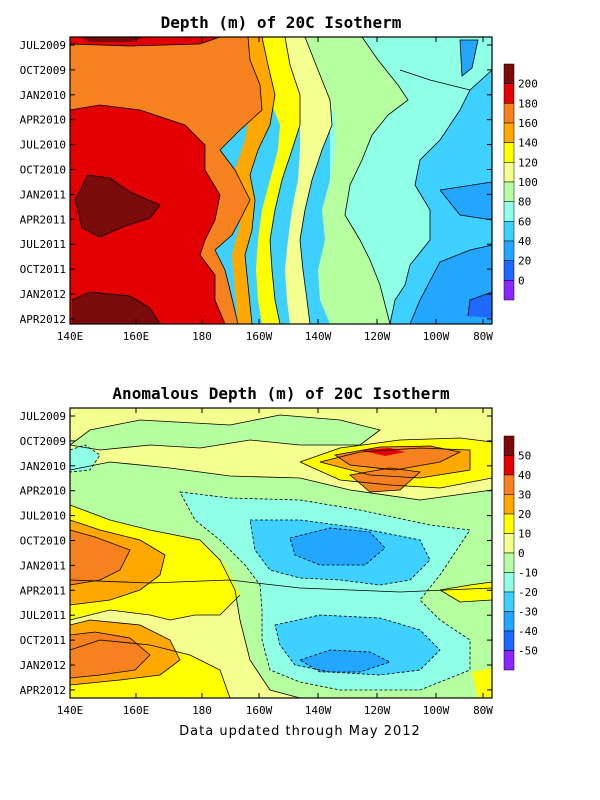  Describe the element at coordinates (524, 456) in the screenshot. I see `colorbar-label: 50` at that location.